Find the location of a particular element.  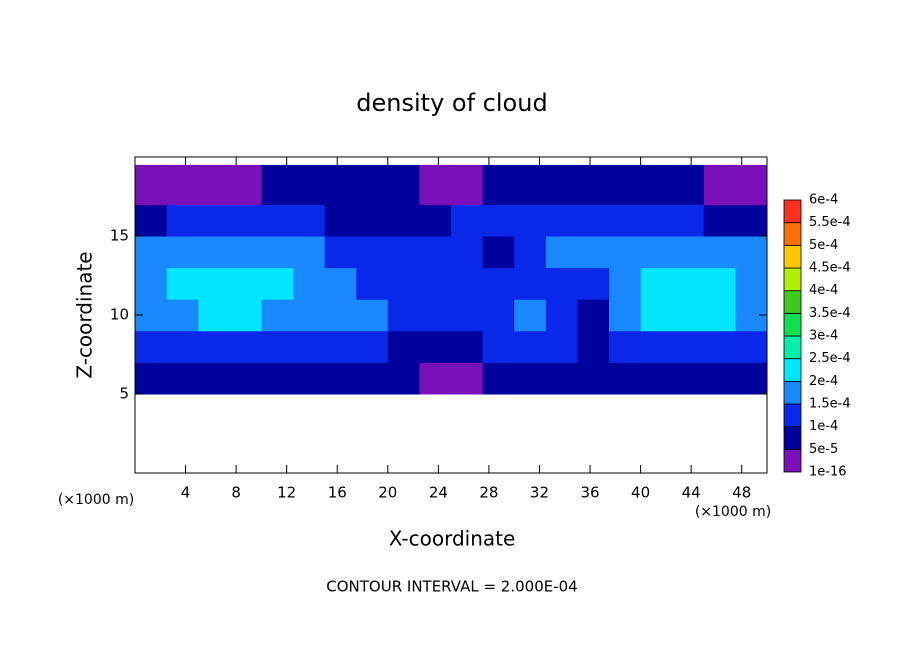

colorbar-label: 1e-16 is located at coordinates (828, 472).